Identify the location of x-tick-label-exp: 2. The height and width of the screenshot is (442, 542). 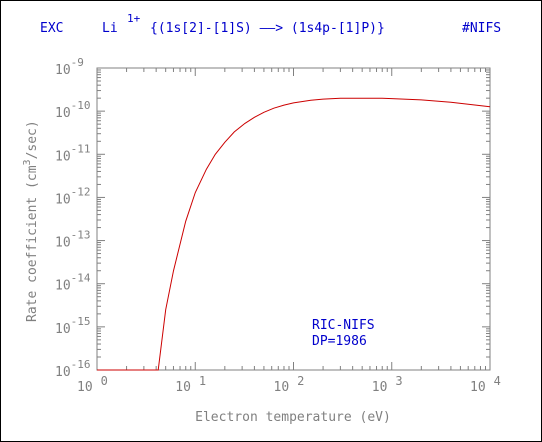
(300, 381).